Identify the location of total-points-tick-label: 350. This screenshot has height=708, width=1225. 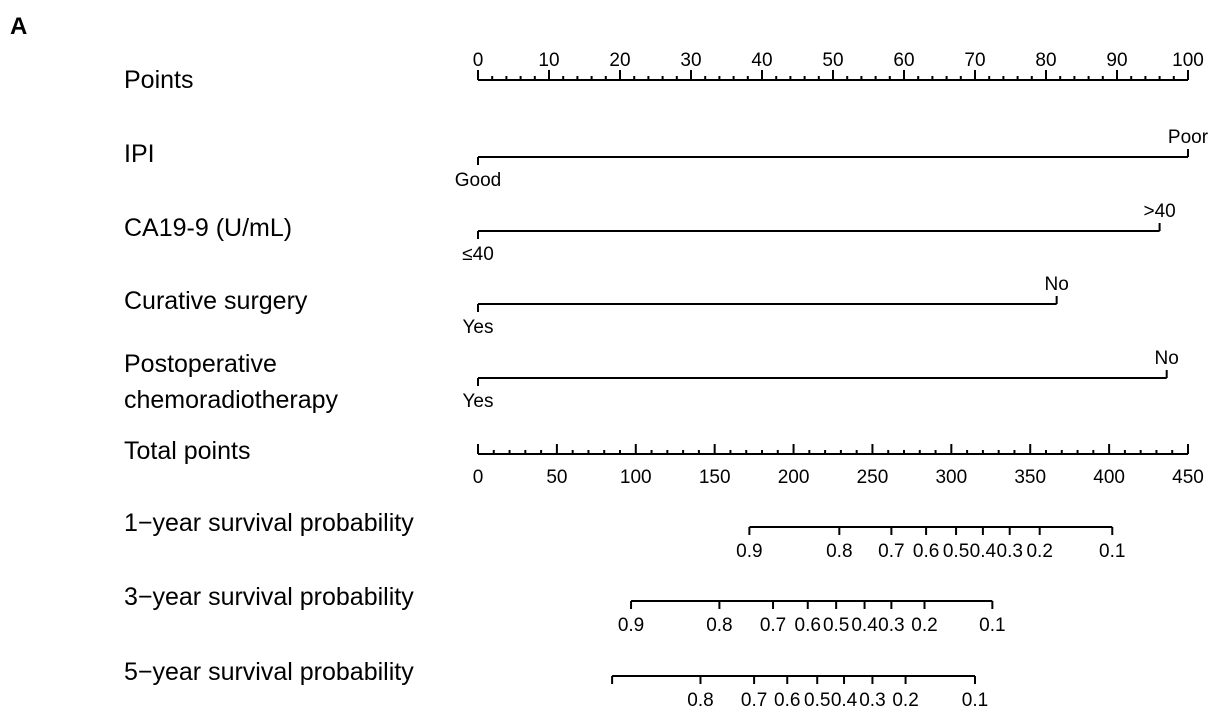
(1030, 477).